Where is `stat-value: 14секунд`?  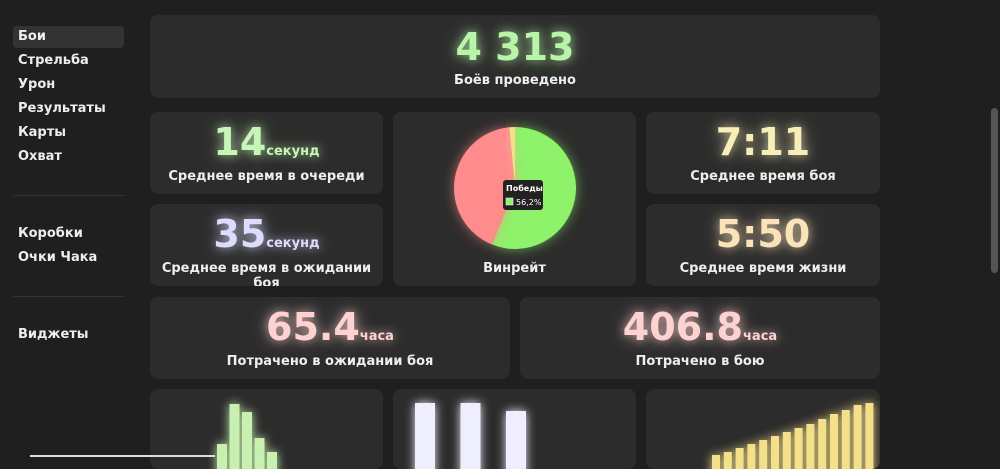 stat-value: 14секунд is located at coordinates (266, 142).